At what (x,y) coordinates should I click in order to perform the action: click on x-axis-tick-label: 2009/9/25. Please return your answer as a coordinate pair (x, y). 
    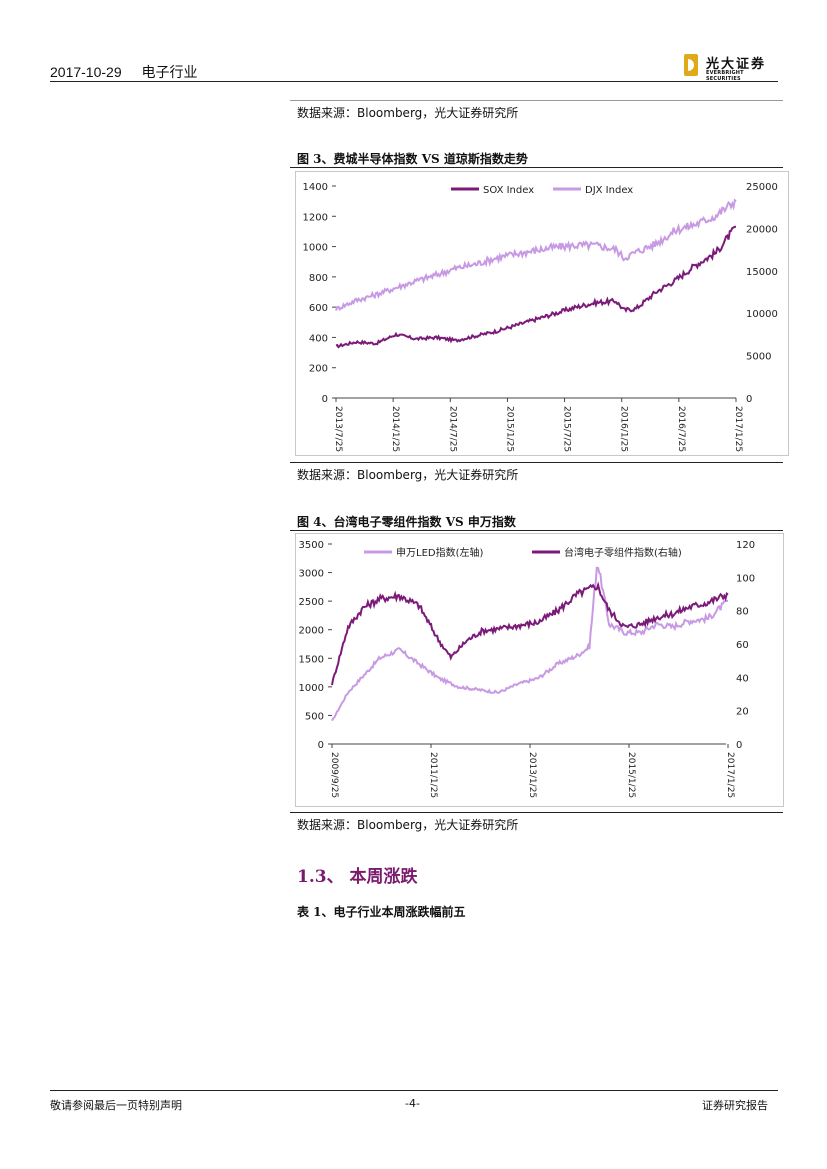
    Looking at the image, I should click on (334, 775).